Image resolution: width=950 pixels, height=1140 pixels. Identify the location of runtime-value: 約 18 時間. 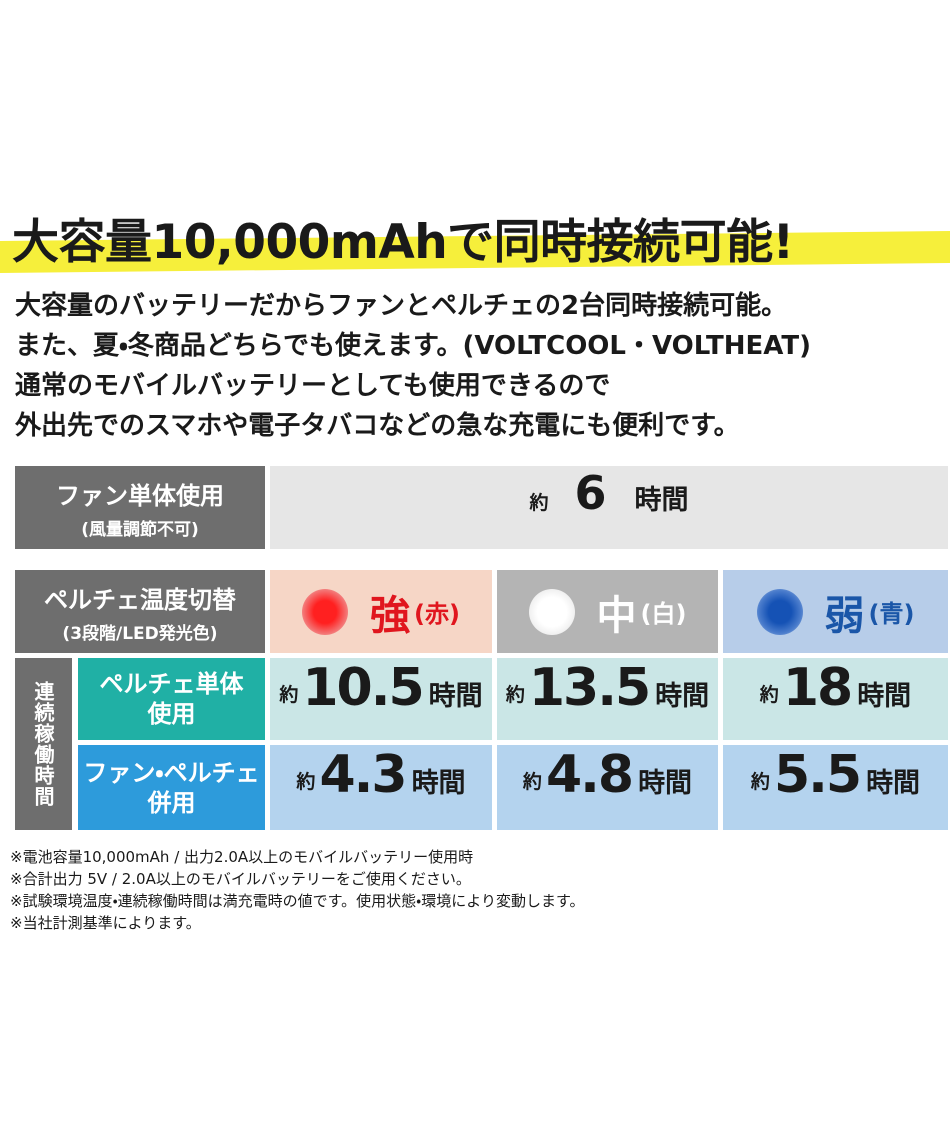
(835, 699).